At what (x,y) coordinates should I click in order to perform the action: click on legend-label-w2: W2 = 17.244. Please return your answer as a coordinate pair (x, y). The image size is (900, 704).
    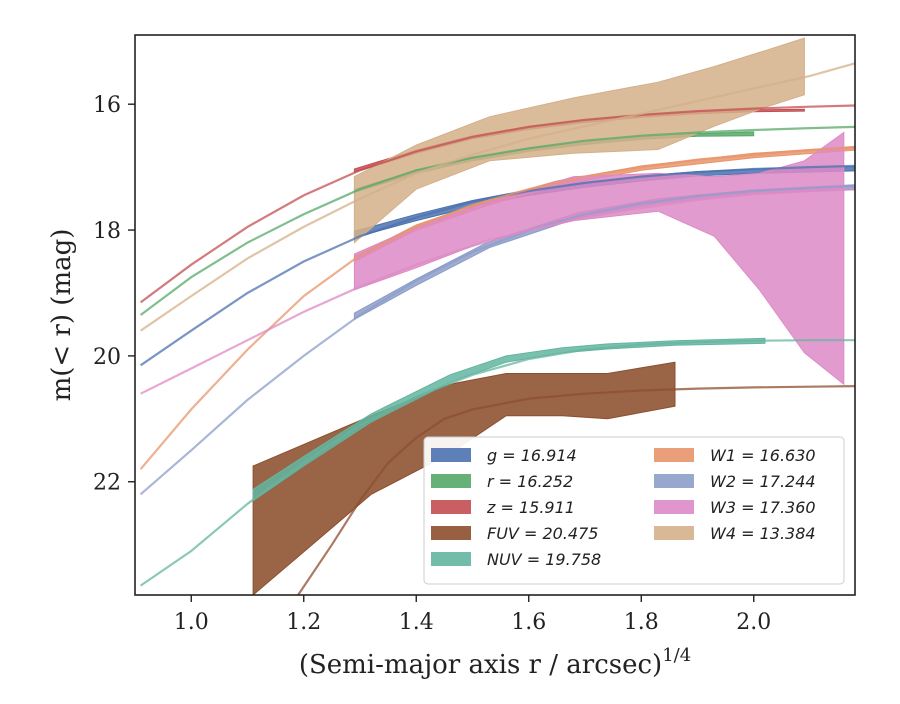
    Looking at the image, I should click on (763, 481).